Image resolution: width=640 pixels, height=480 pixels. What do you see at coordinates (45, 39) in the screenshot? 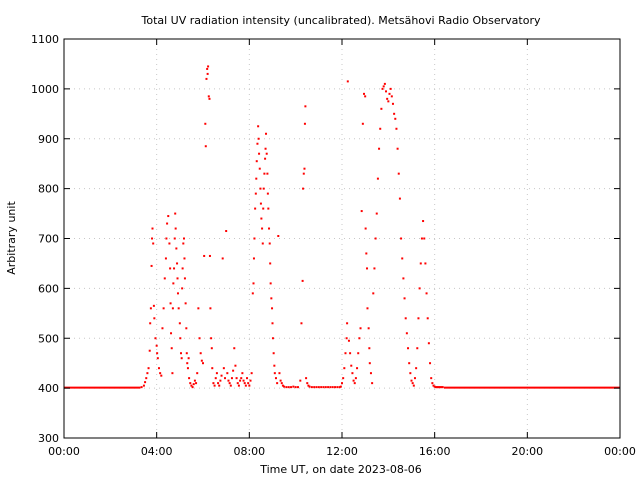
I see `y-tick-label: 1100` at bounding box center [45, 39].